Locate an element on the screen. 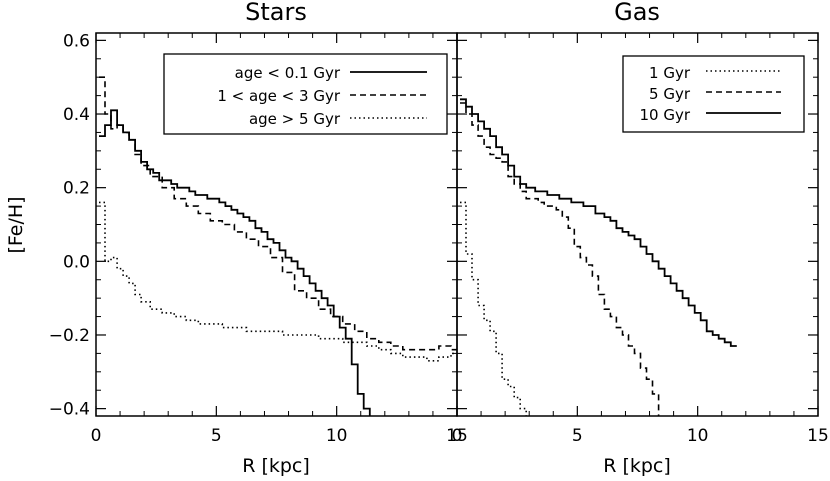  right-x-tick-label: 0 is located at coordinates (457, 436).